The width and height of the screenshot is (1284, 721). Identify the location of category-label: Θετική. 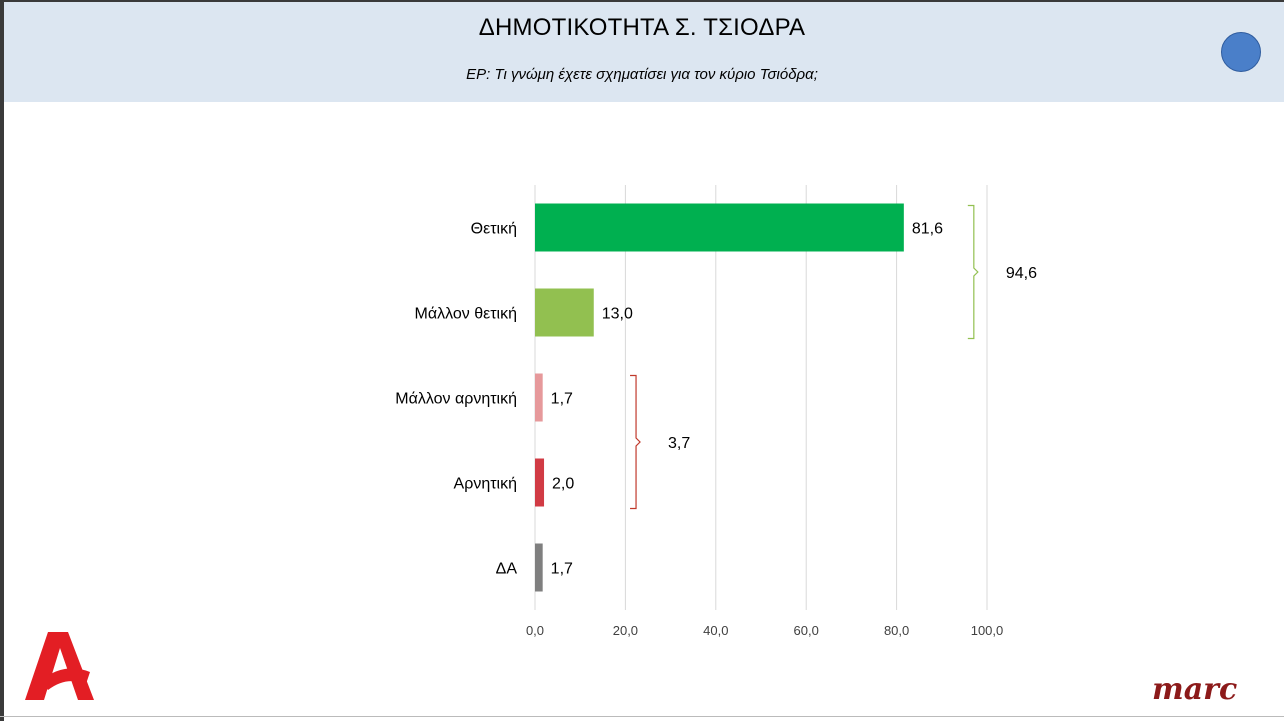
(494, 229).